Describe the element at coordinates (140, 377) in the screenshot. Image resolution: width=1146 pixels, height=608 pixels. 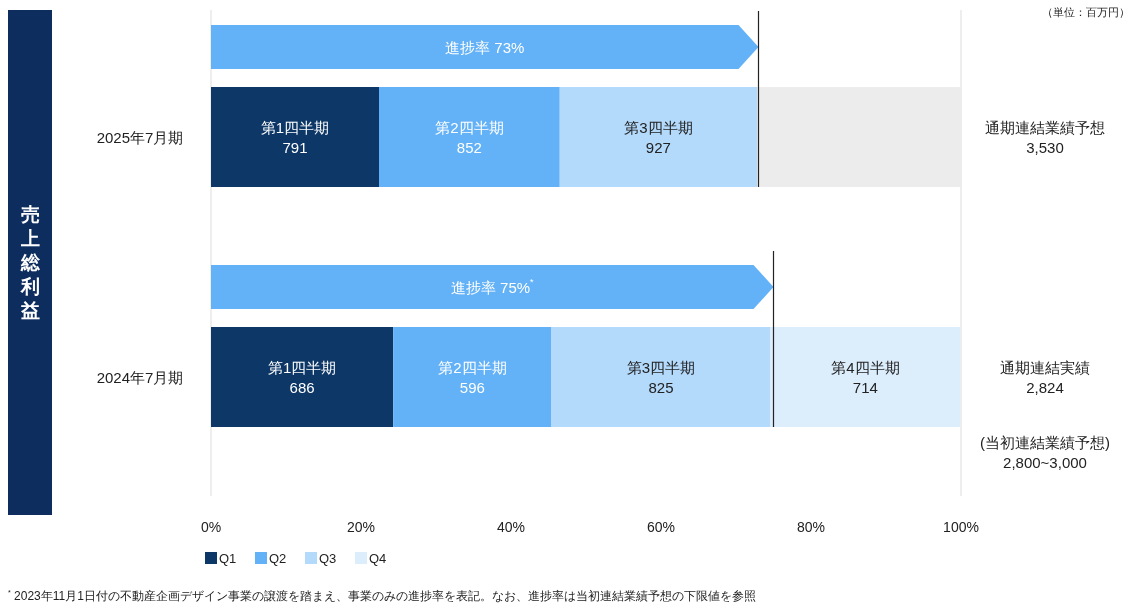
I see `y-tick-label: 2024年7月期` at that location.